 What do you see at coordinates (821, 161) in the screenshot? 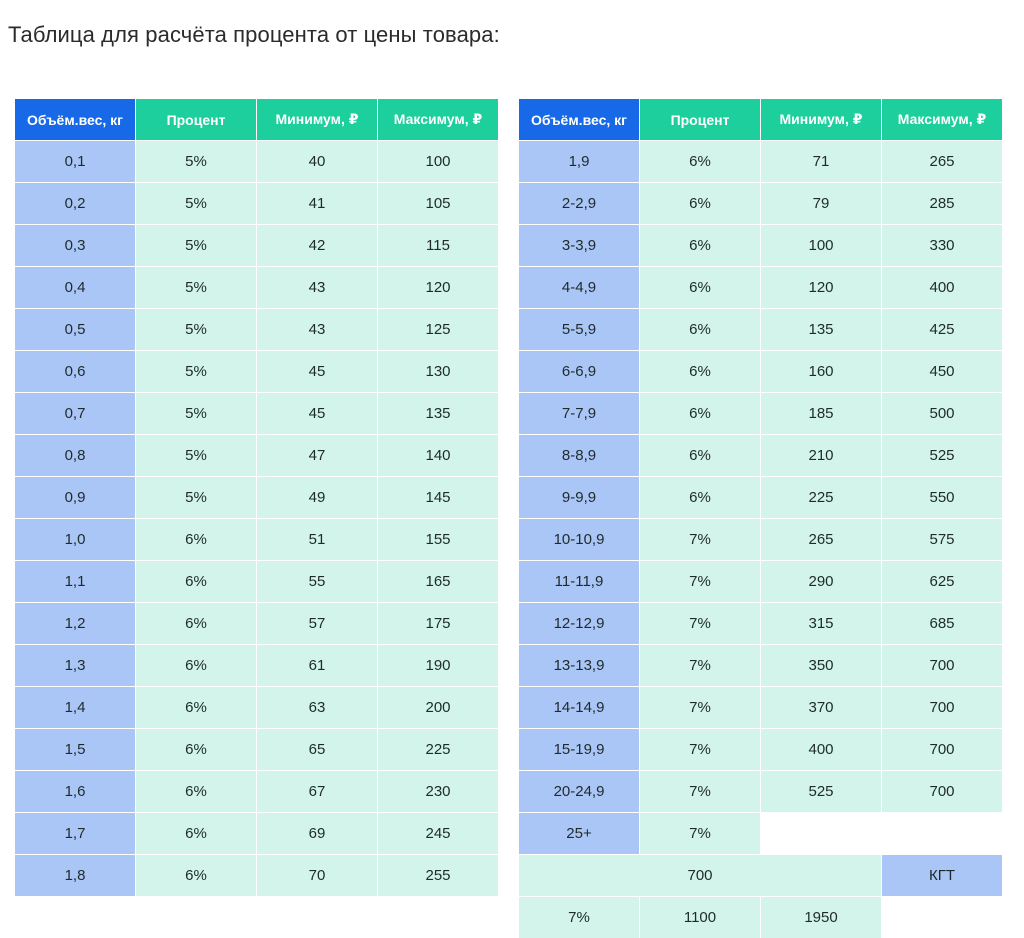
I see `min-price-cell: 71` at bounding box center [821, 161].